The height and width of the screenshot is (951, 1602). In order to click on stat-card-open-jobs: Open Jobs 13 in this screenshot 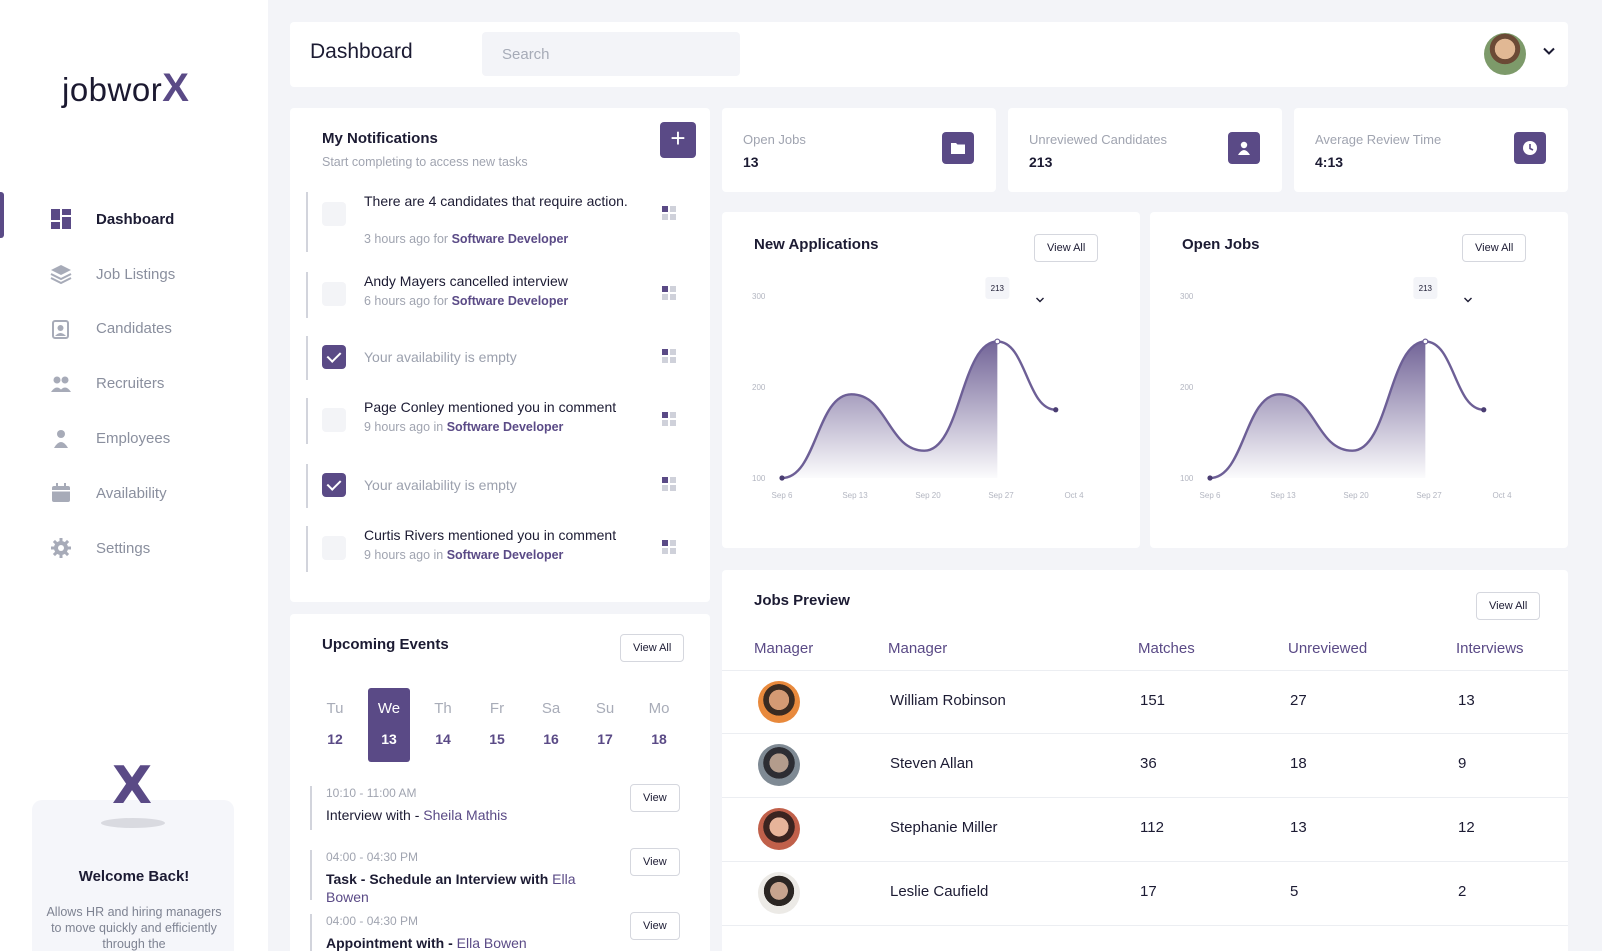, I will do `click(859, 150)`.